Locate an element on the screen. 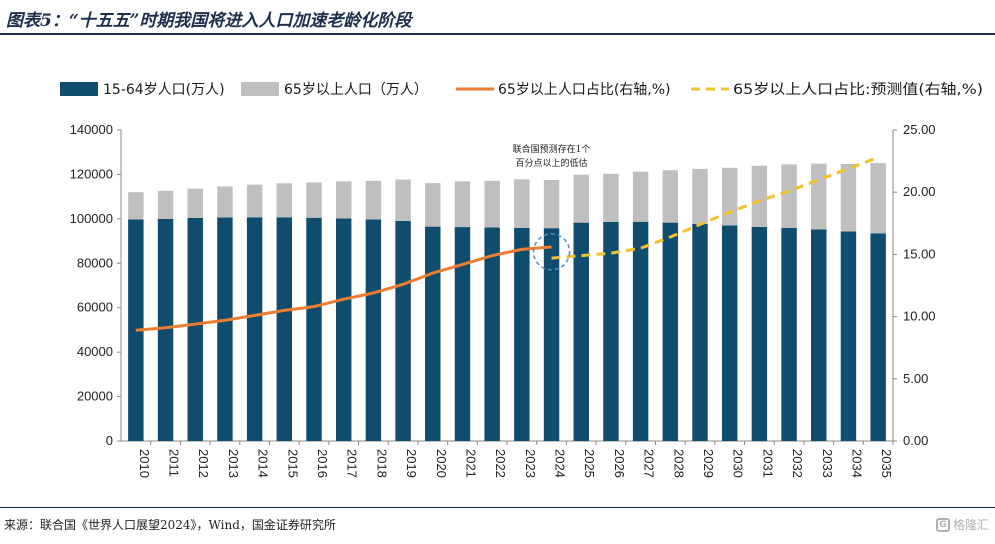  x-tick-label: 2035 is located at coordinates (886, 463).